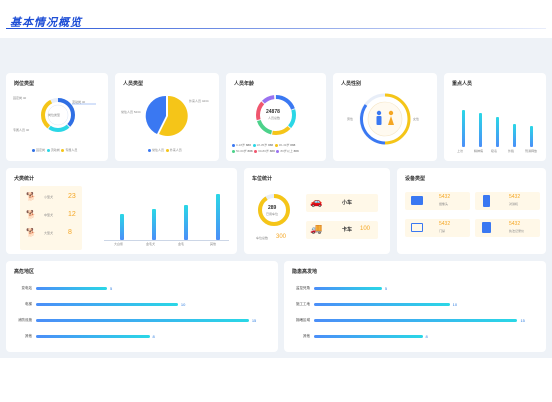 The width and height of the screenshot is (552, 402). What do you see at coordinates (316, 229) in the screenshot?
I see `truck-icon: 🚚` at bounding box center [316, 229].